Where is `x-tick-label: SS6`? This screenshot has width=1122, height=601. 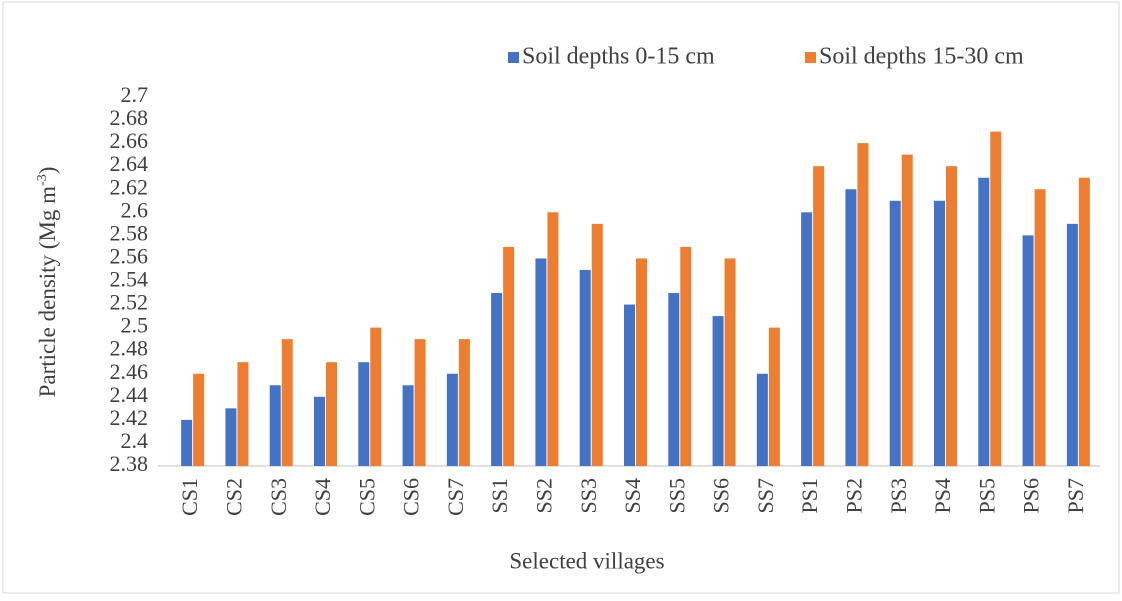
x-tick-label: SS6 is located at coordinates (721, 495).